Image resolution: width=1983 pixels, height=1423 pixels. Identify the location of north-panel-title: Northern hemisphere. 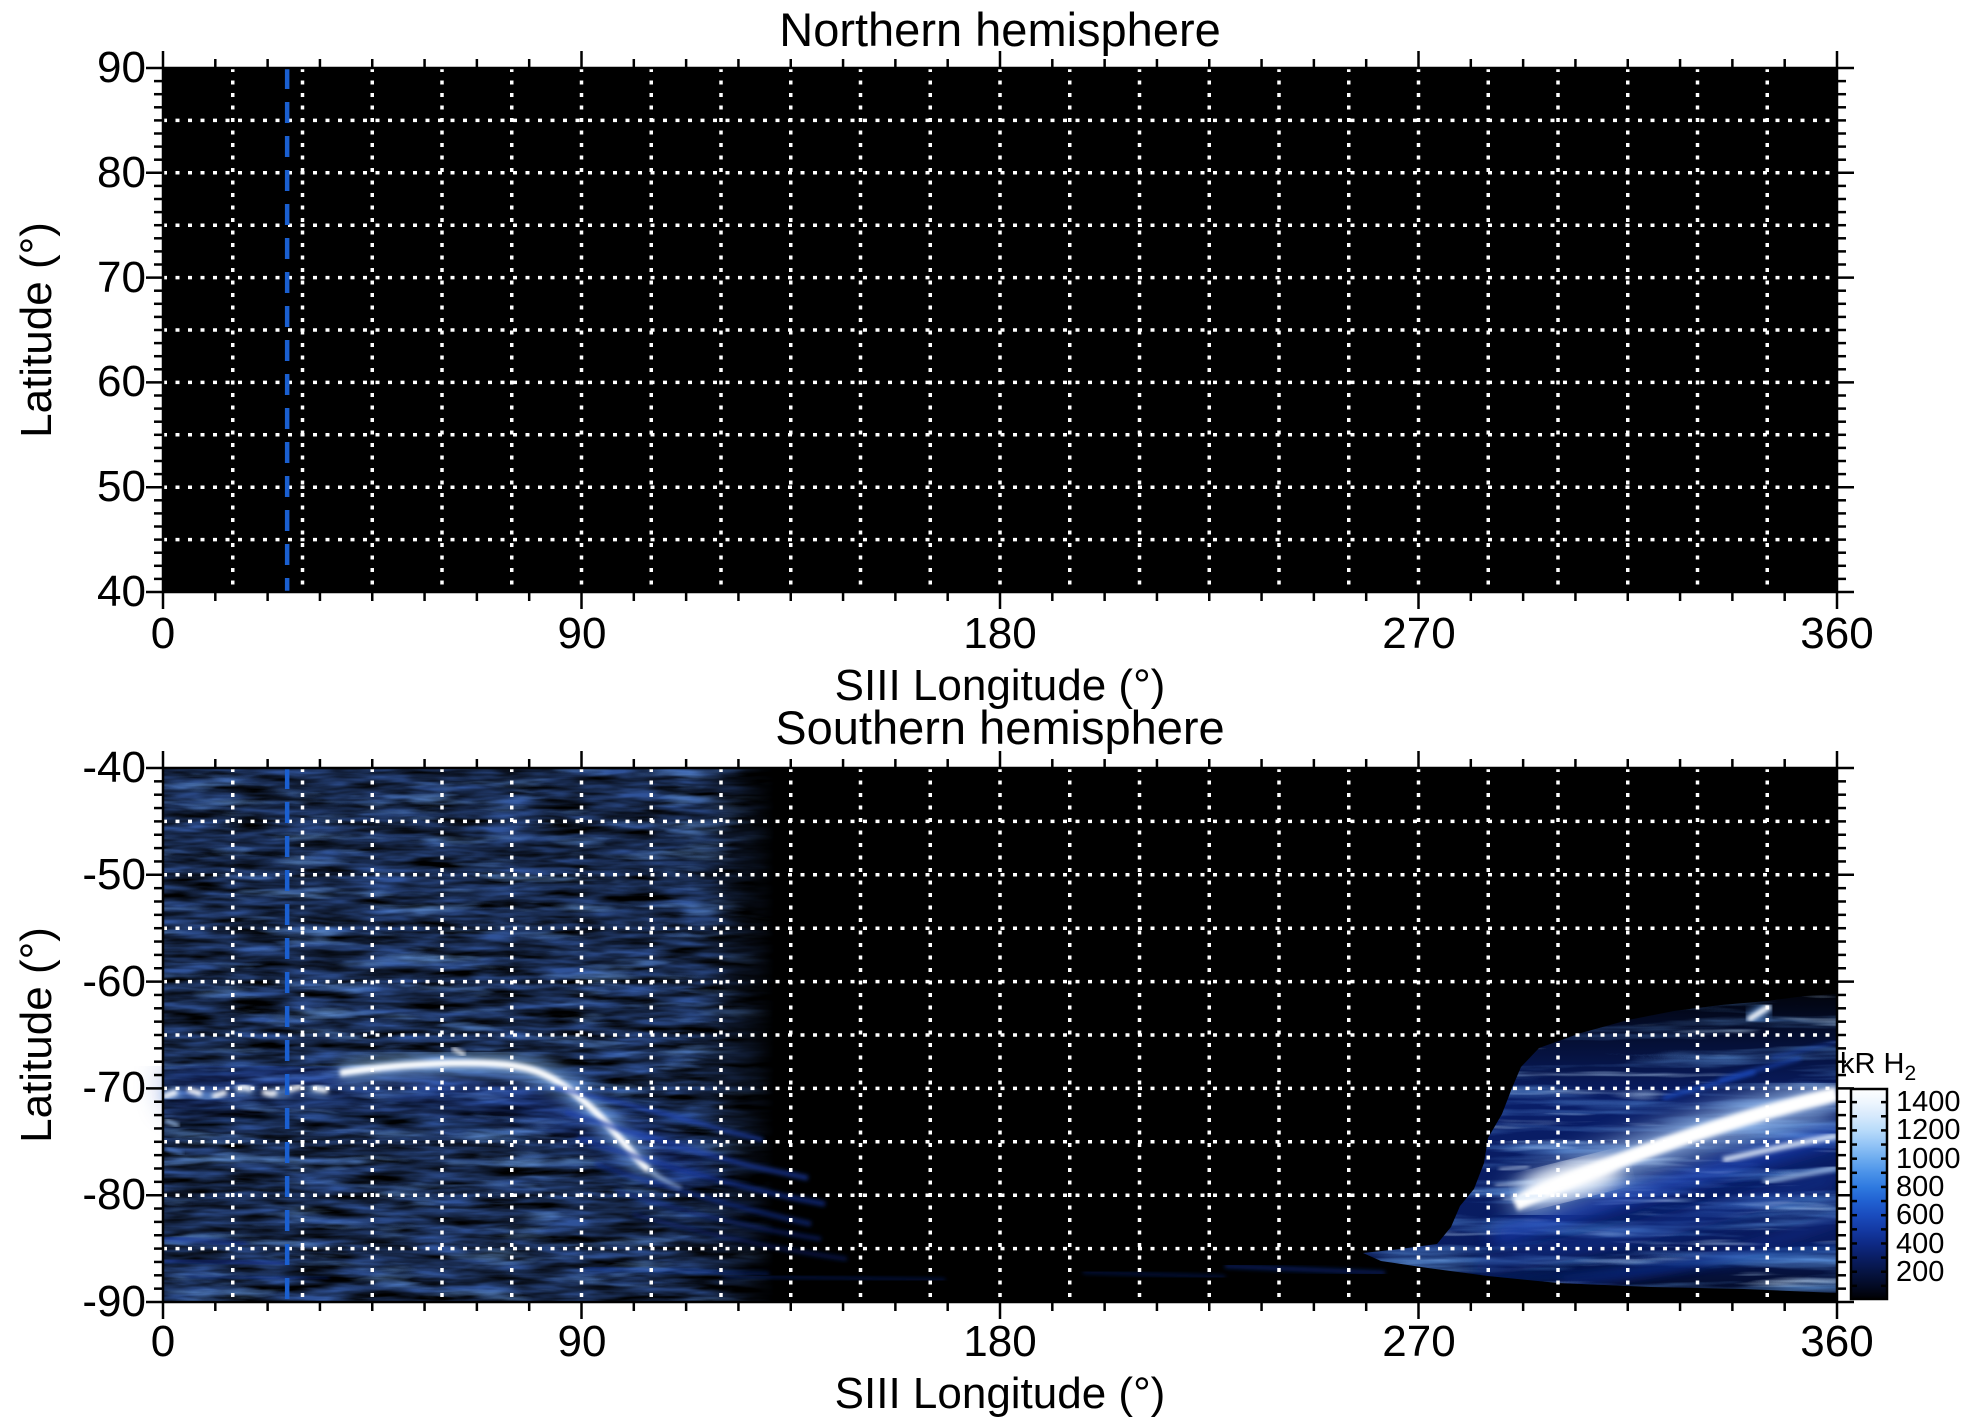
(1000, 29).